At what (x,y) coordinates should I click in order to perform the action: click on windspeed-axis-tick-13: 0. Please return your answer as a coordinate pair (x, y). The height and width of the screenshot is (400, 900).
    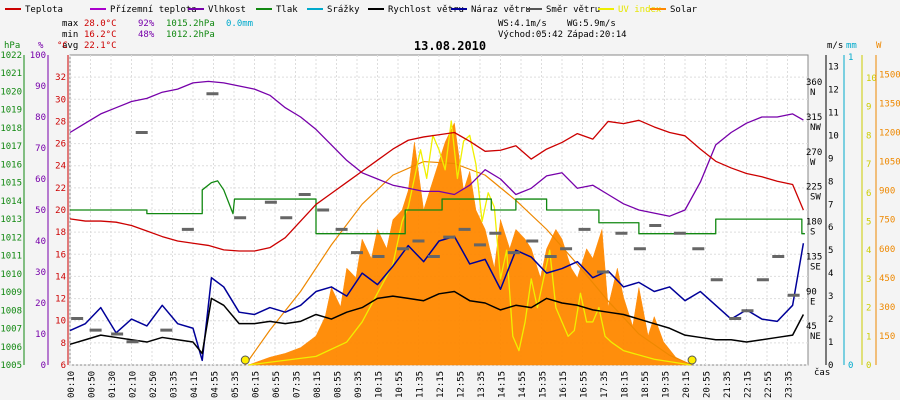
    Looking at the image, I should click on (830, 366).